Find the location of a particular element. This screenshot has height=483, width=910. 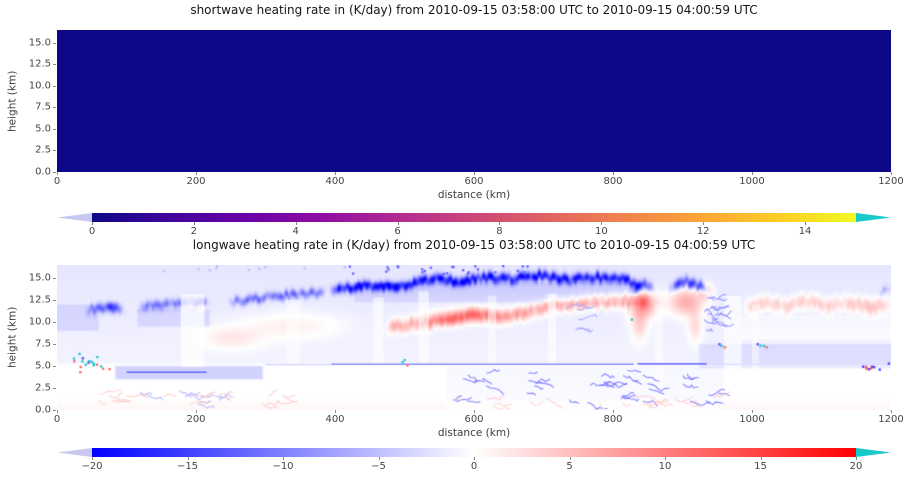

colorbar-tick-label: 5 is located at coordinates (569, 466).